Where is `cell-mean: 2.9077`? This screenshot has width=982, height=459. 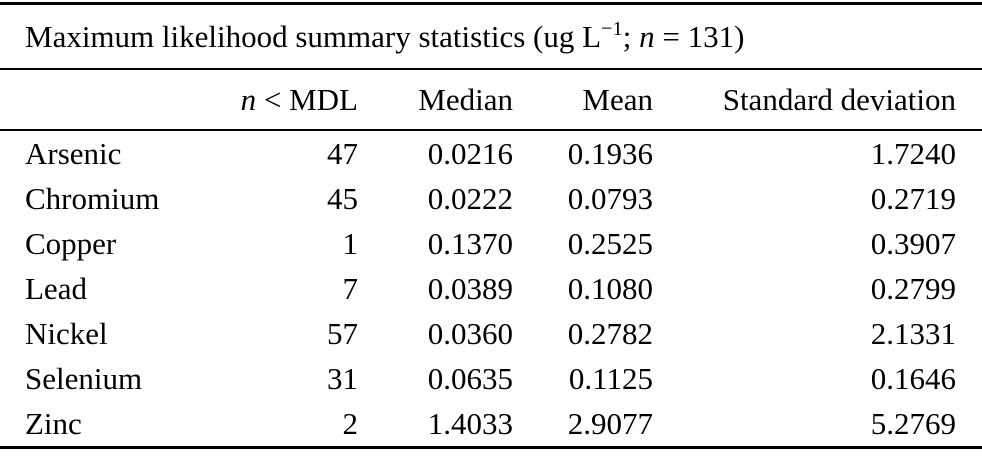
cell-mean: 2.9077 is located at coordinates (610, 423).